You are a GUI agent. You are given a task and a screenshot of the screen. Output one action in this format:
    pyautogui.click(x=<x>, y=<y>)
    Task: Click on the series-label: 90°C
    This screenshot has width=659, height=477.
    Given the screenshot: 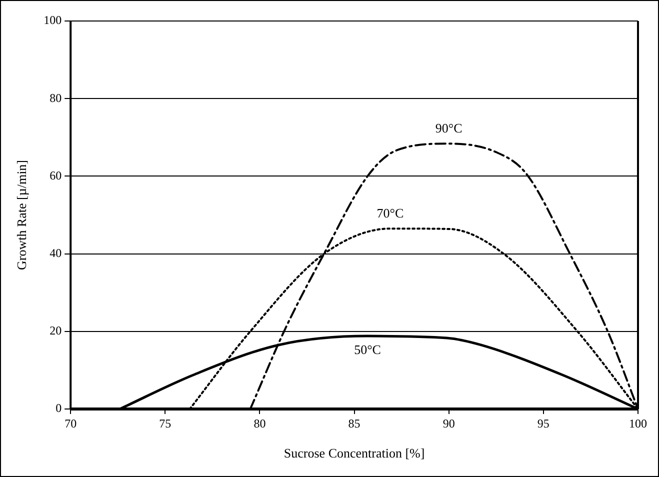 What is the action you would take?
    pyautogui.click(x=448, y=128)
    